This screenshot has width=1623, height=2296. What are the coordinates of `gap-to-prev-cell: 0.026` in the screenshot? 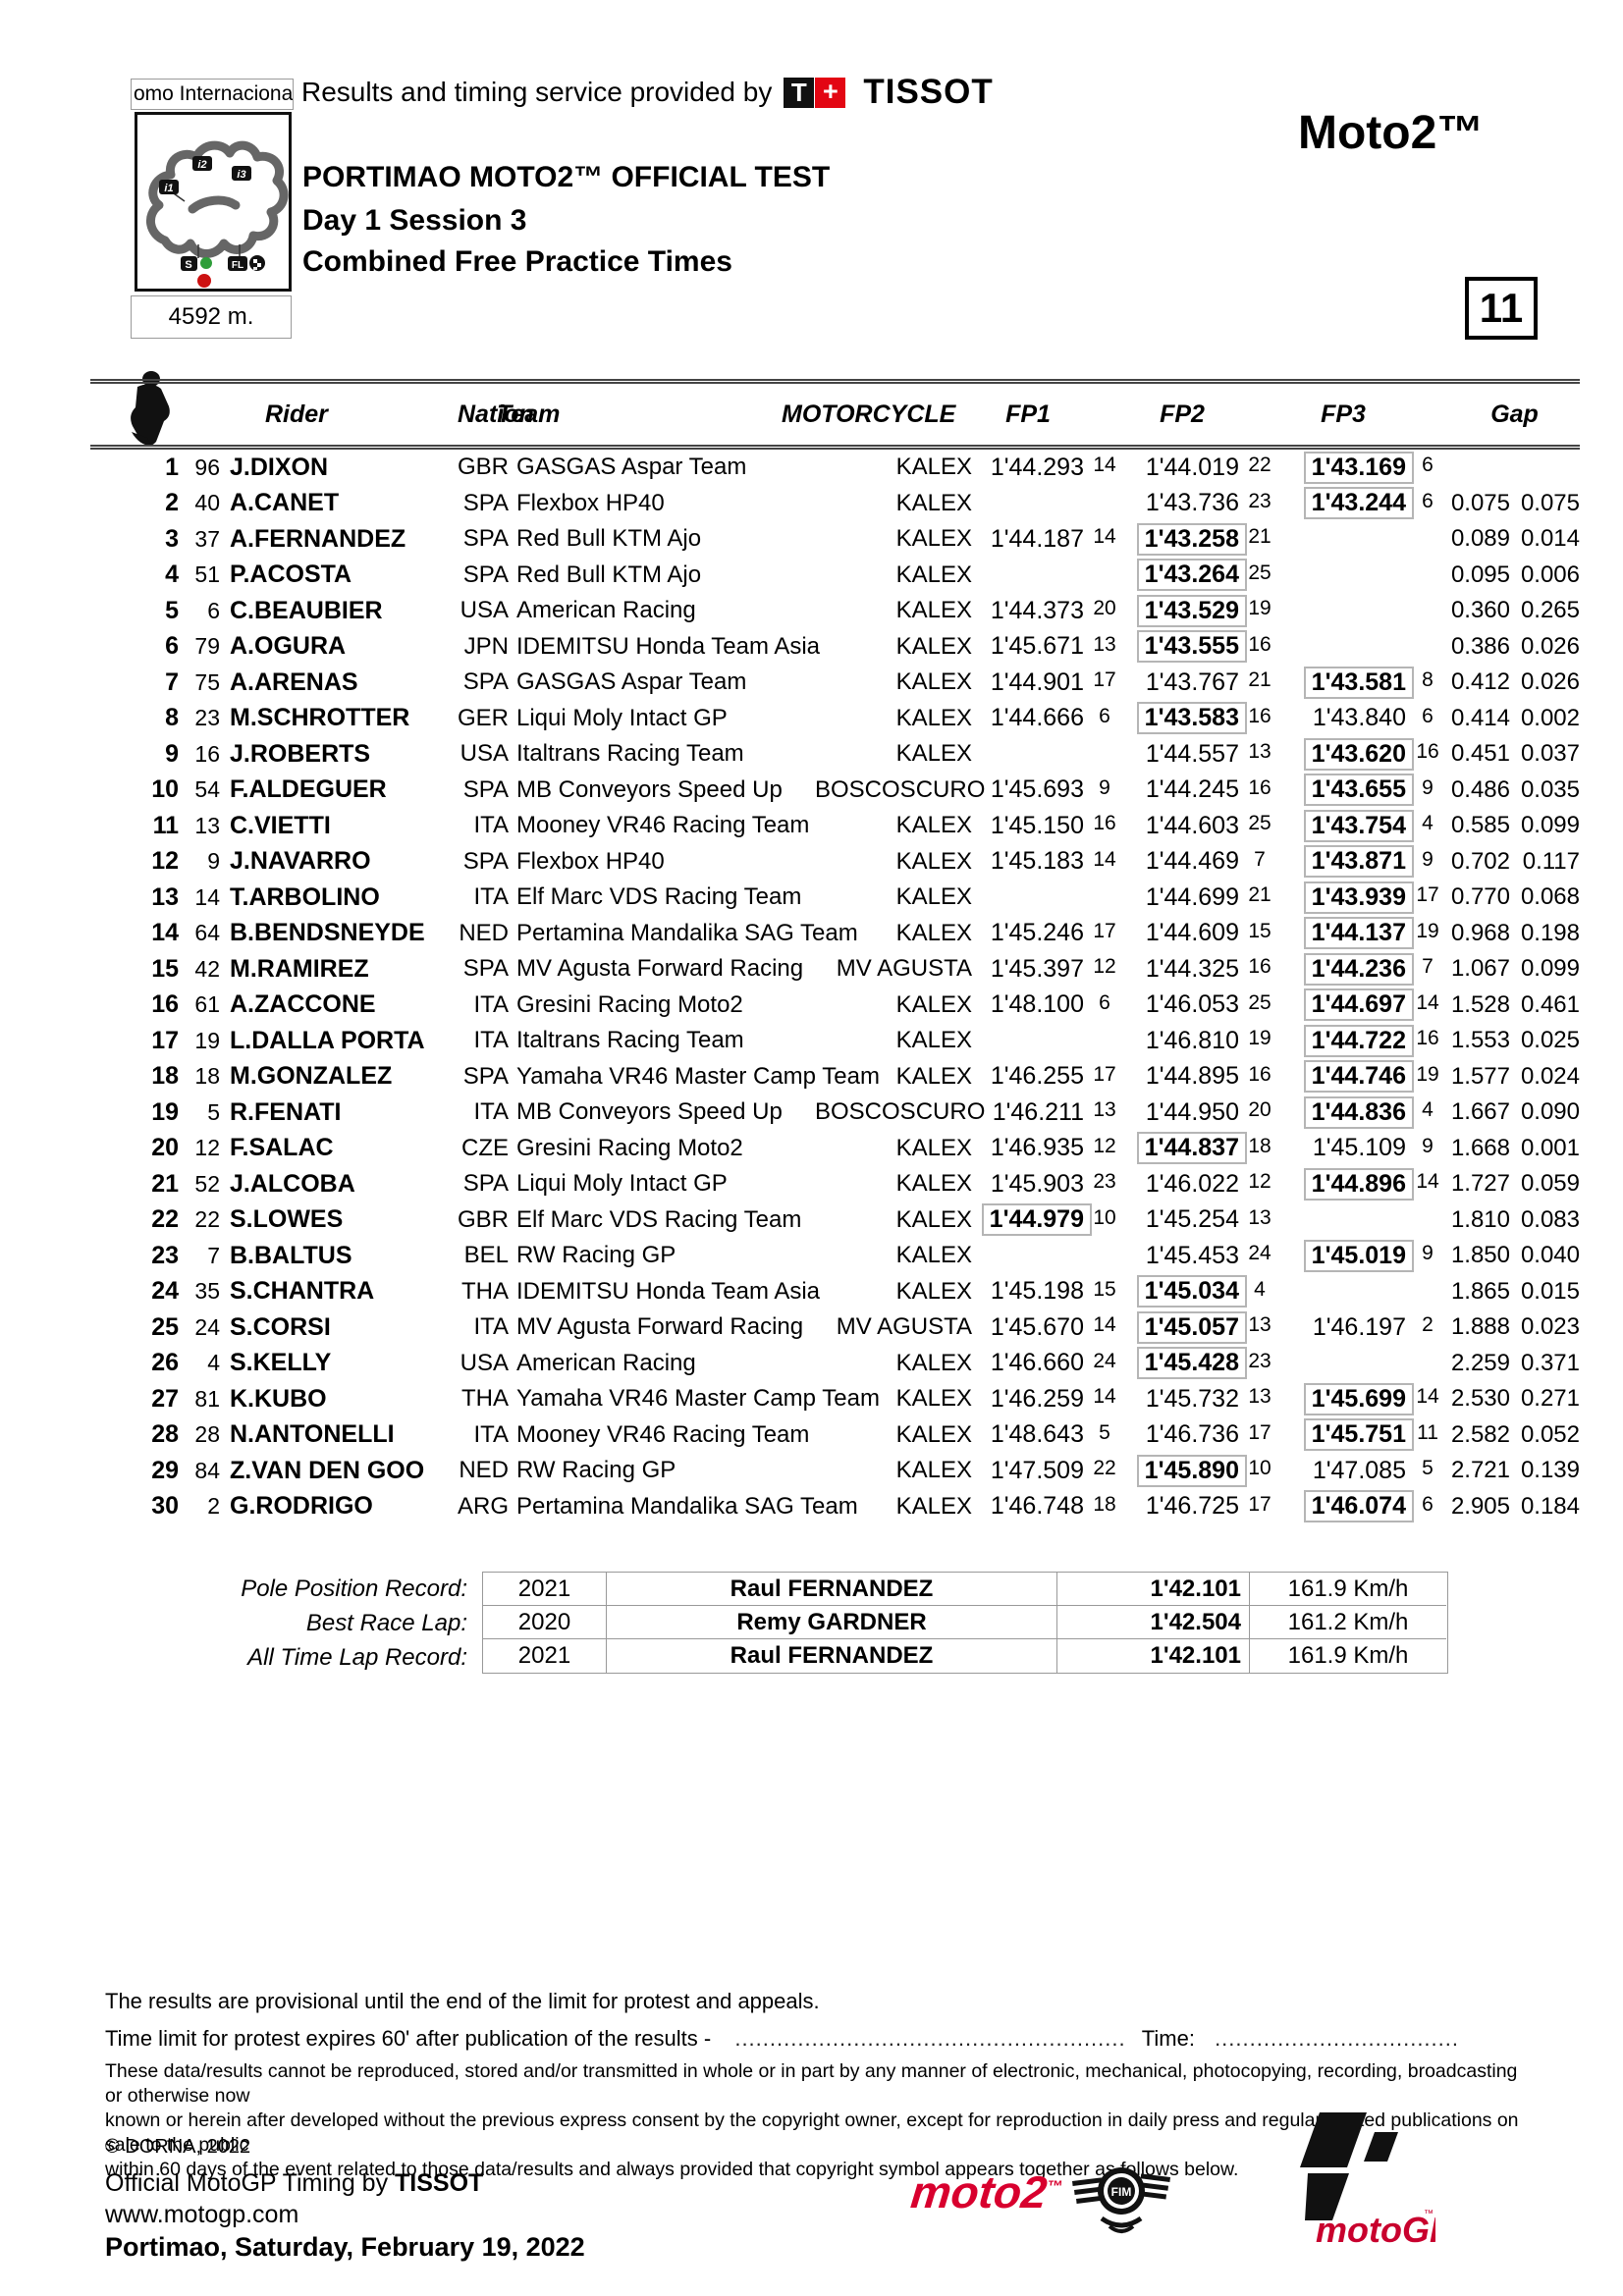 It's located at (1550, 646).